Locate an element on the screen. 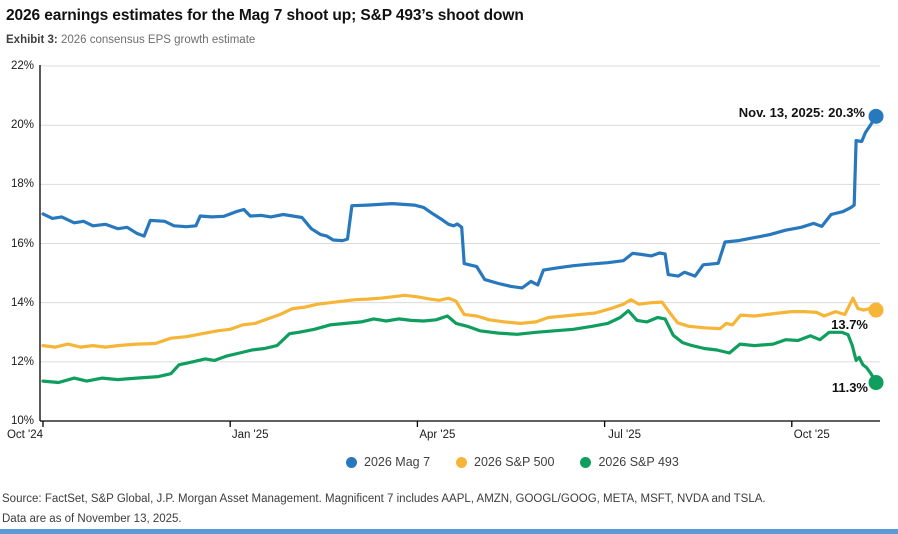 This screenshot has width=898, height=534. legend-label: 2026 S&P 493 is located at coordinates (638, 462).